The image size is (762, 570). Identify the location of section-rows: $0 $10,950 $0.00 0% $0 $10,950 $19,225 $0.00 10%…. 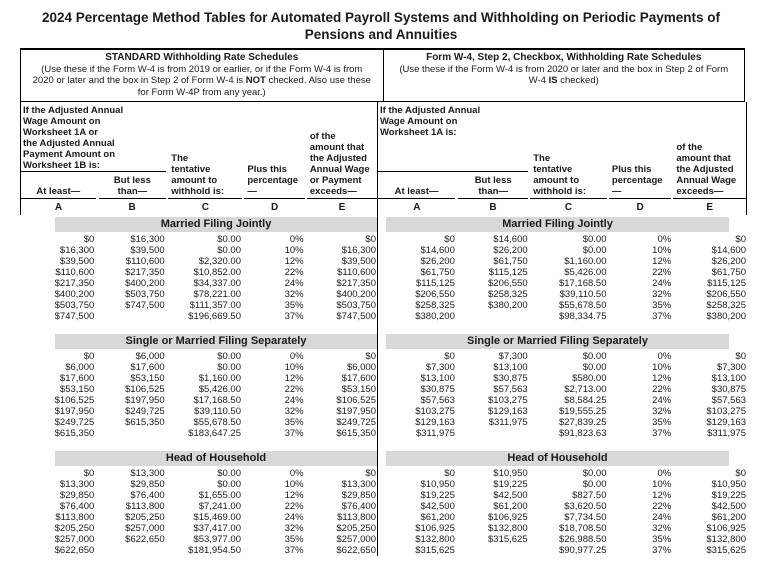
(562, 511).